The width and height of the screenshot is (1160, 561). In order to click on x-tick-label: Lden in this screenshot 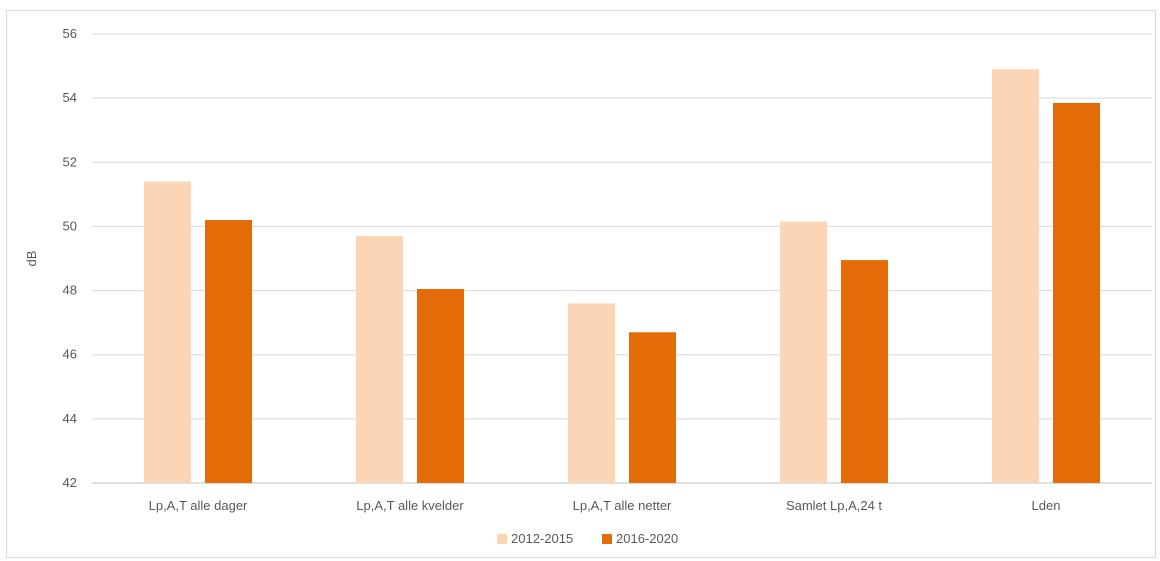, I will do `click(1046, 505)`.